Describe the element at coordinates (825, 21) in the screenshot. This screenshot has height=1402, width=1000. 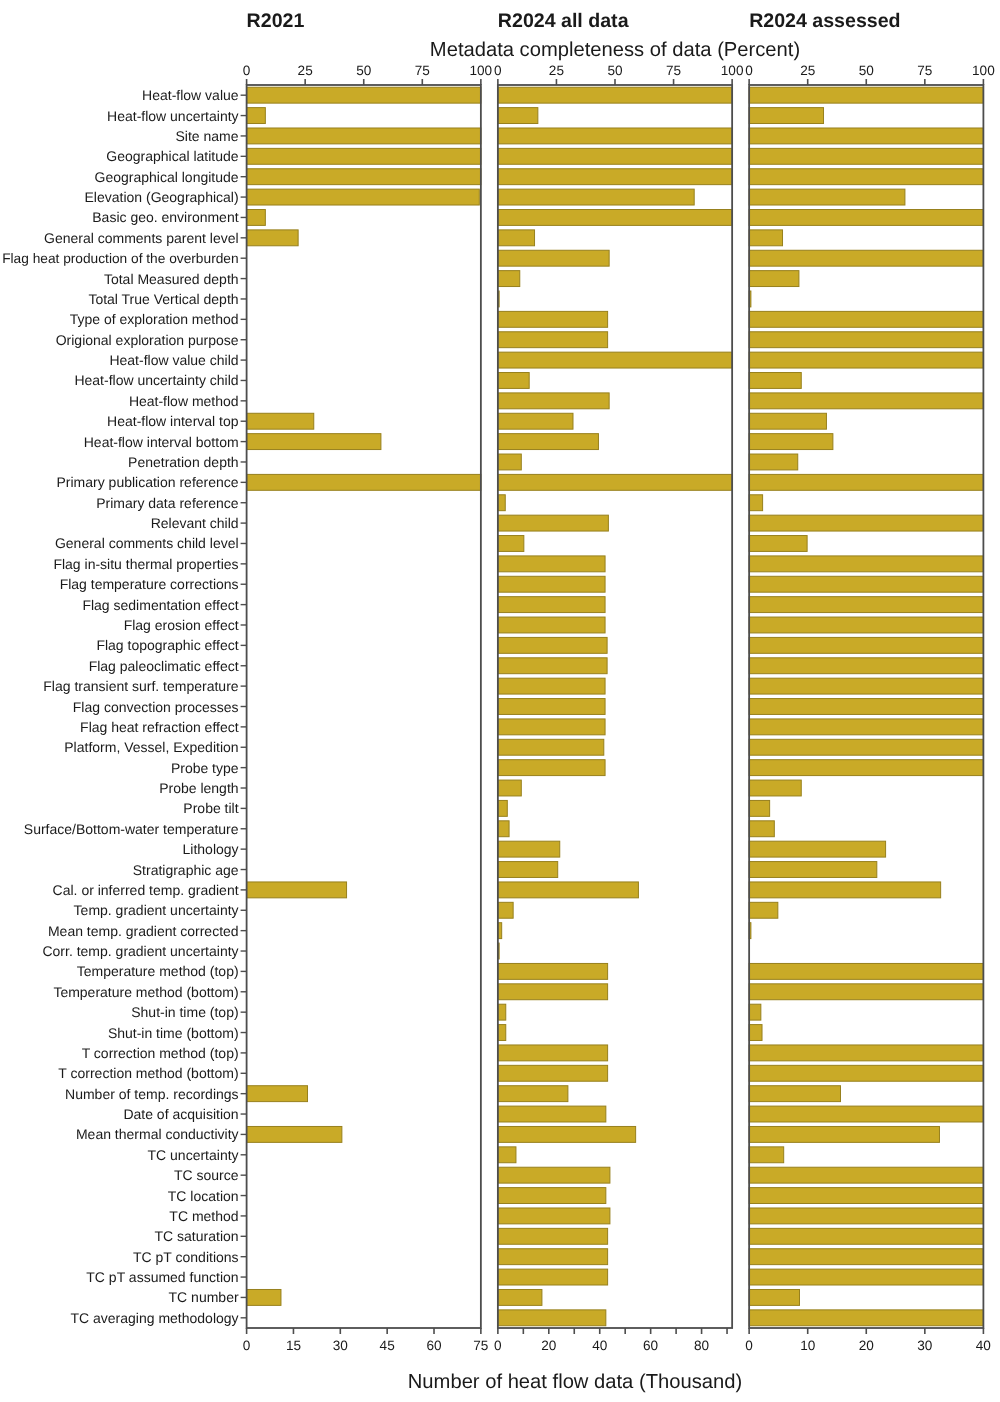
I see `chart-title: R2024 assessed` at that location.